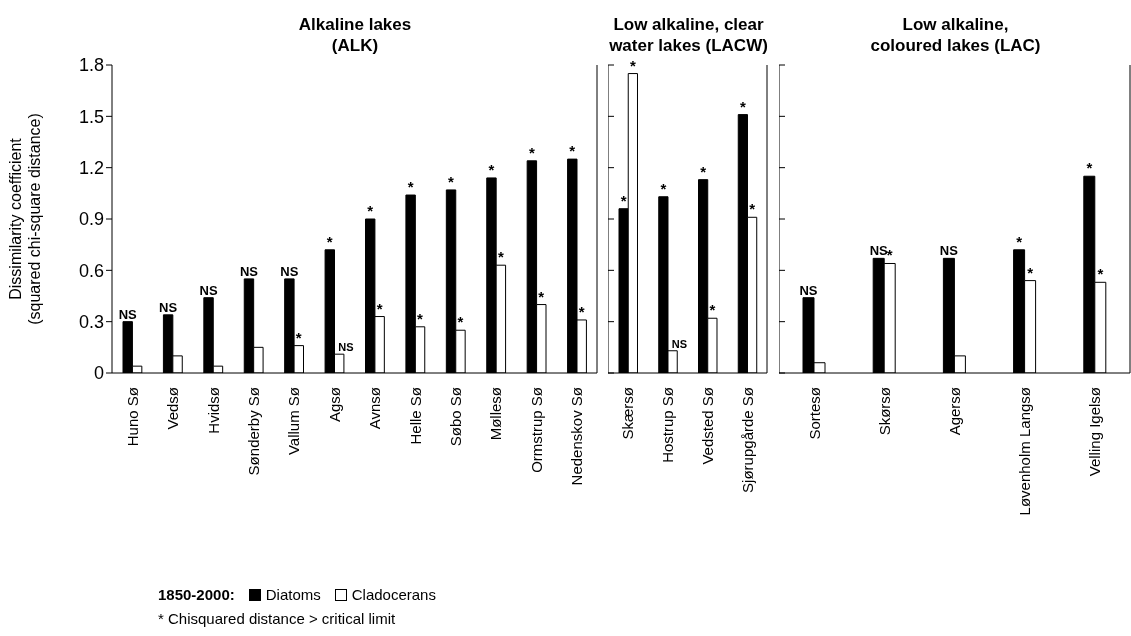 The width and height of the screenshot is (1131, 636). I want to click on x-tick-label: Sønderby Sø, so click(253, 431).